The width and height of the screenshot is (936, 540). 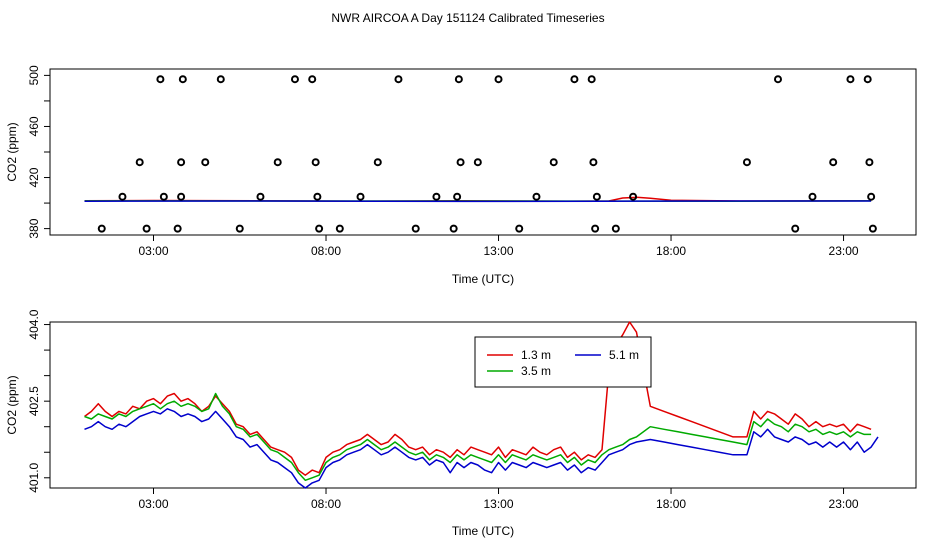 What do you see at coordinates (38, 152) in the screenshot?
I see `y-axis-top: 380 420 460 500` at bounding box center [38, 152].